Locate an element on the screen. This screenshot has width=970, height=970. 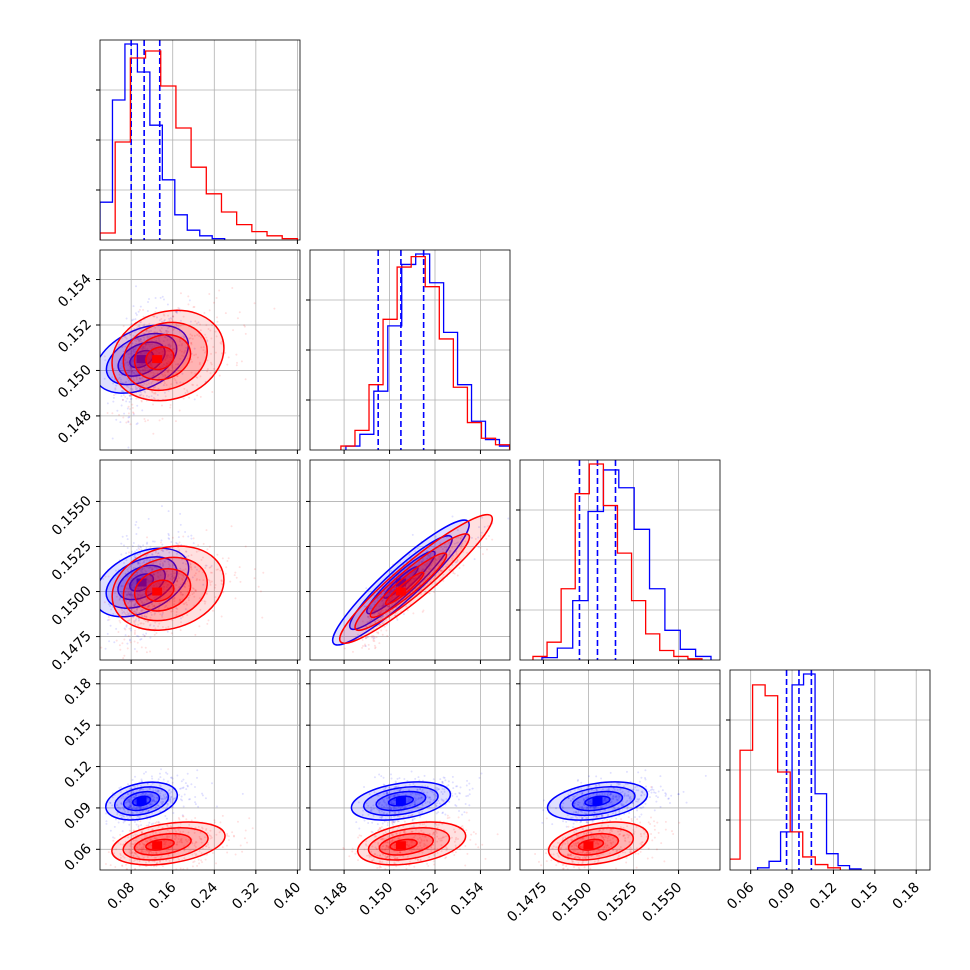
panel-frame is located at coordinates (200, 560).